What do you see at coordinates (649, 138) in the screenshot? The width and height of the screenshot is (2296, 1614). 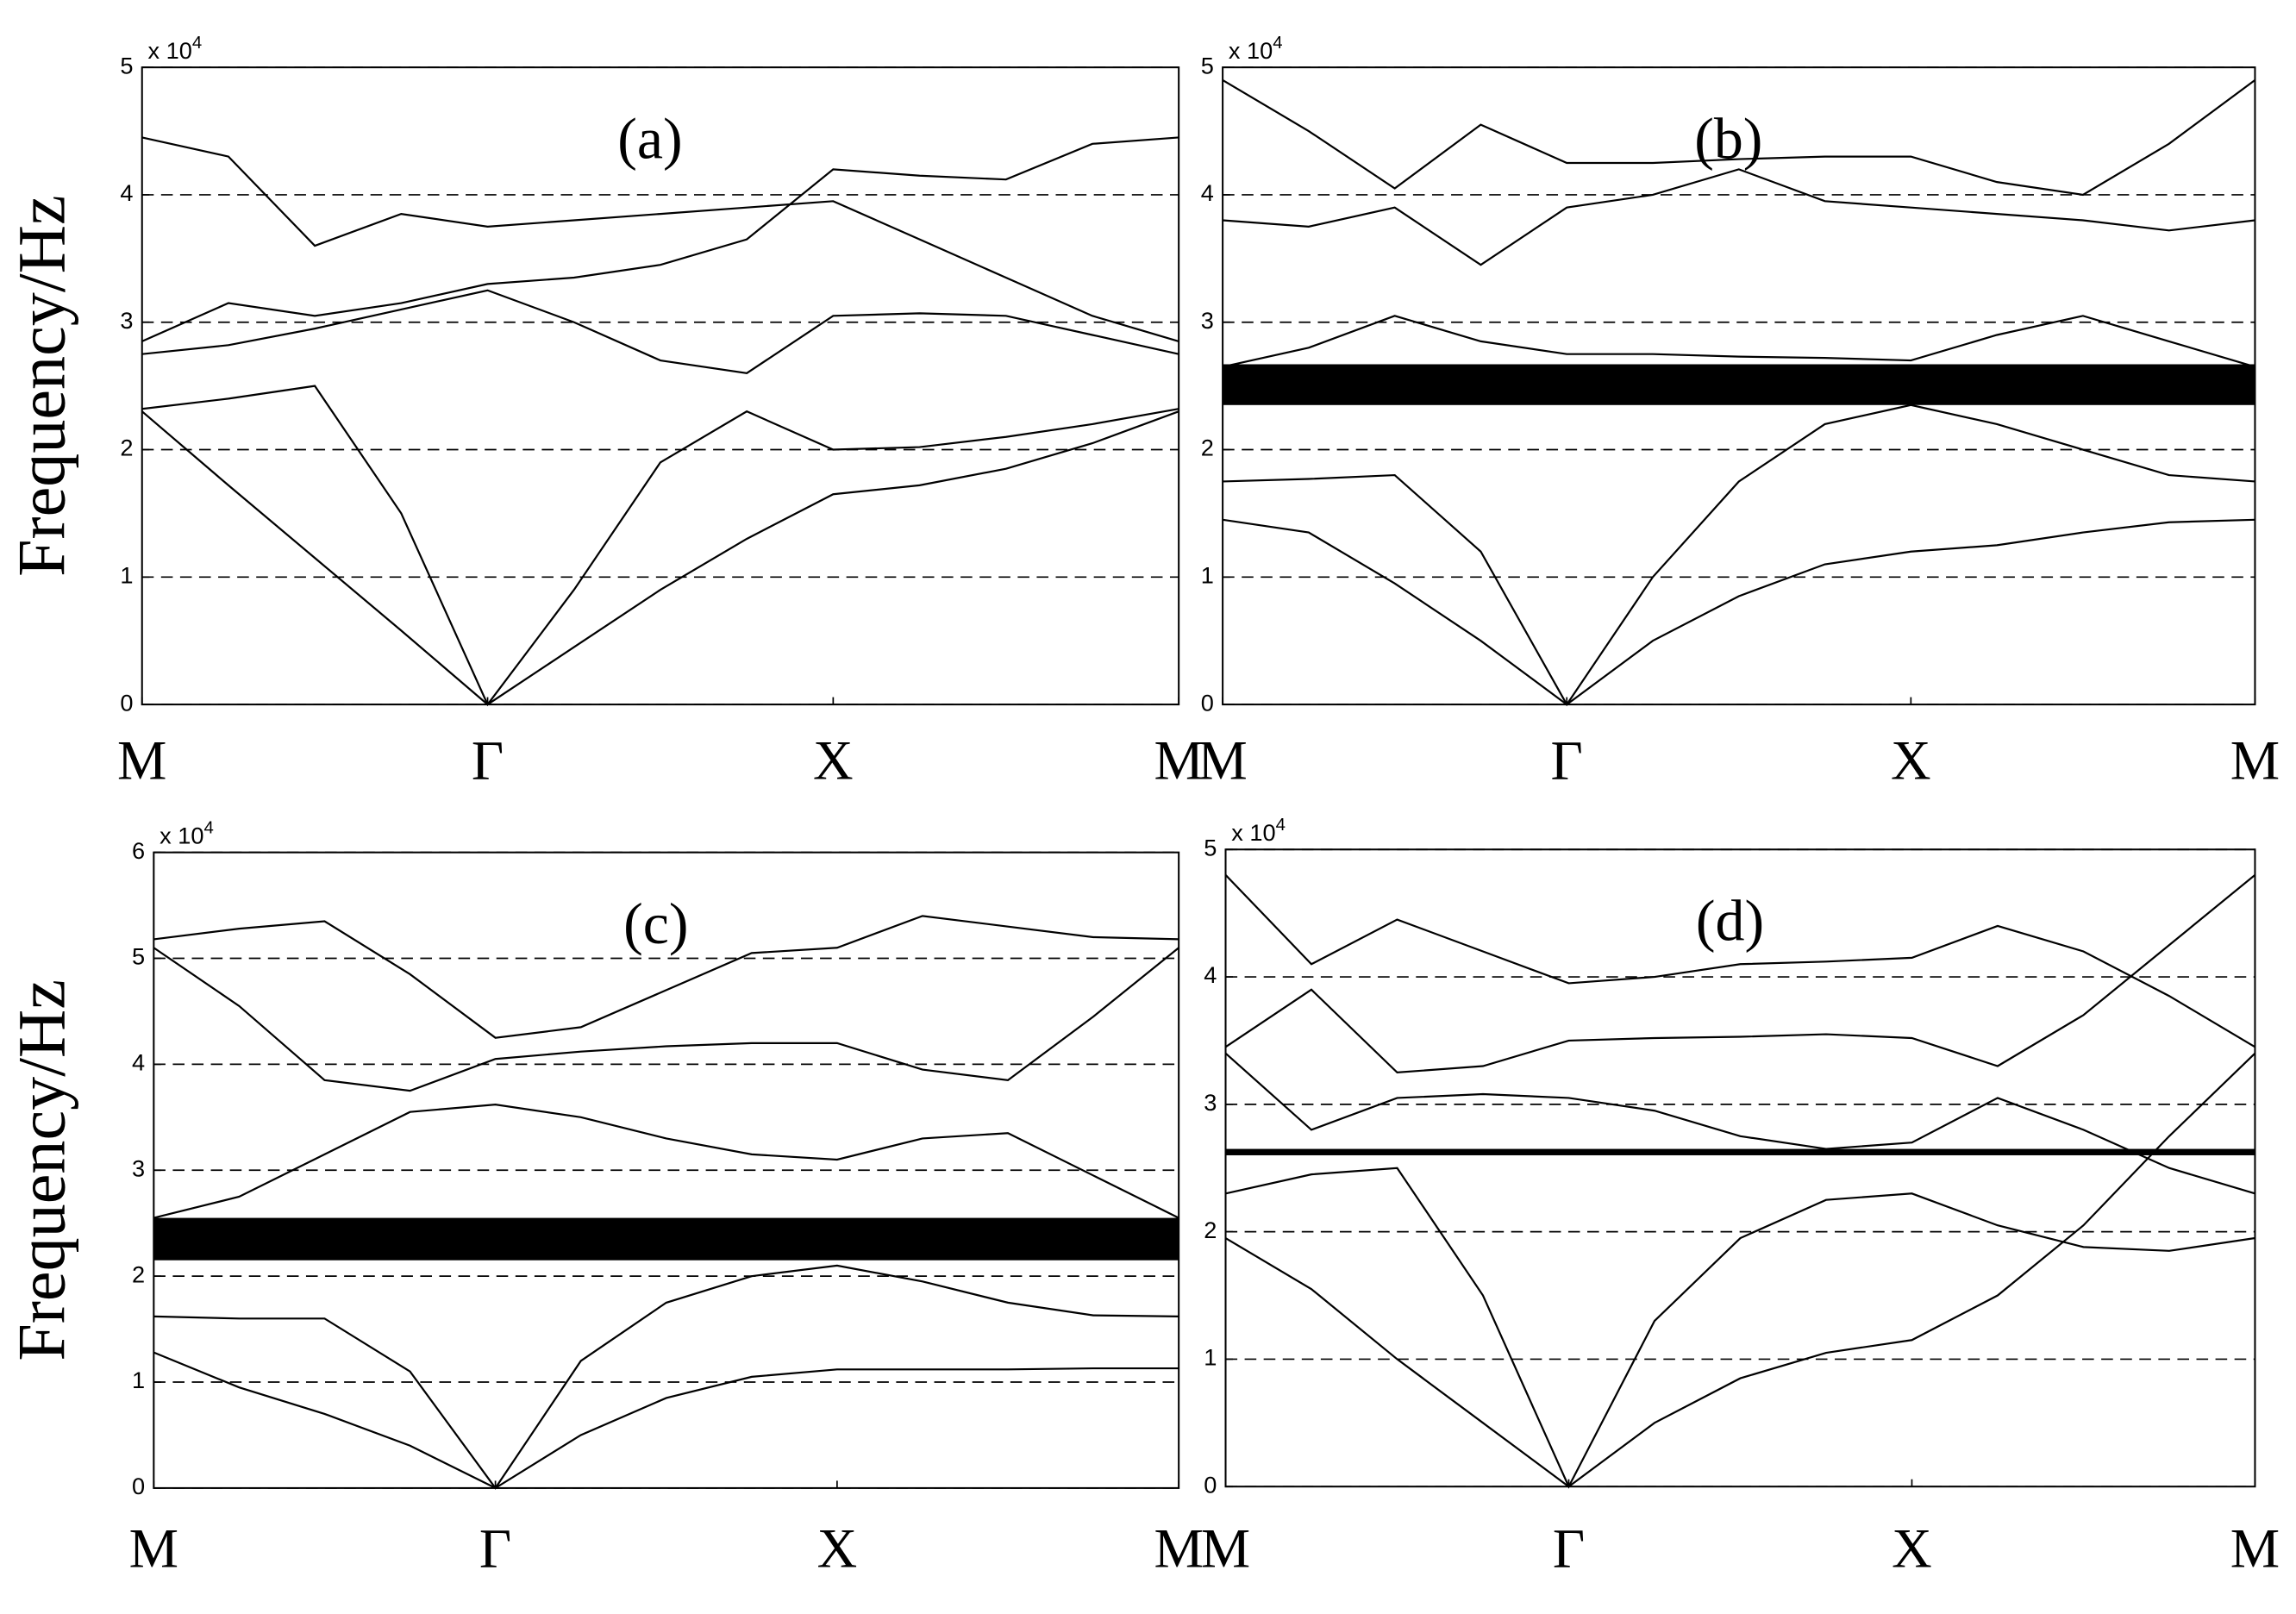 I see `panel-title: (a)` at bounding box center [649, 138].